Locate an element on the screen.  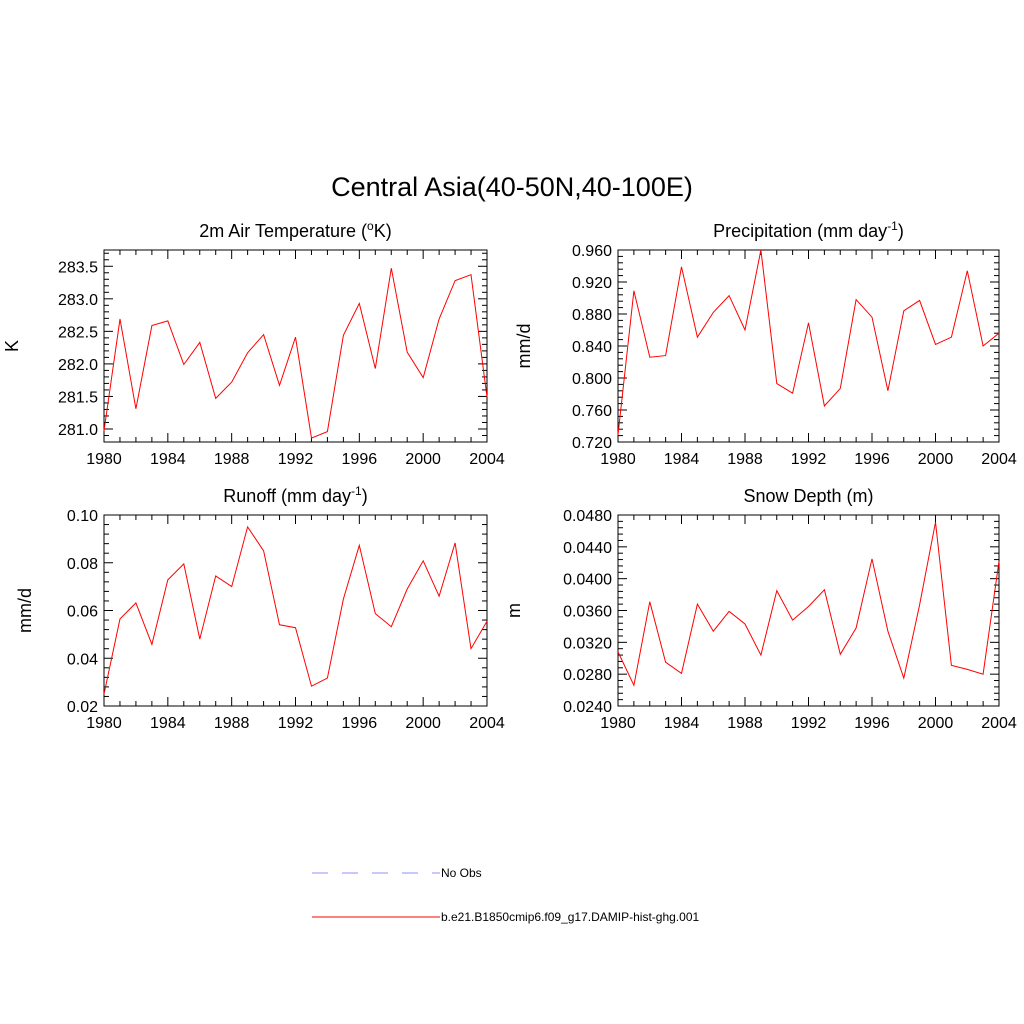
y-tick-label: 0.0360 is located at coordinates (587, 612).